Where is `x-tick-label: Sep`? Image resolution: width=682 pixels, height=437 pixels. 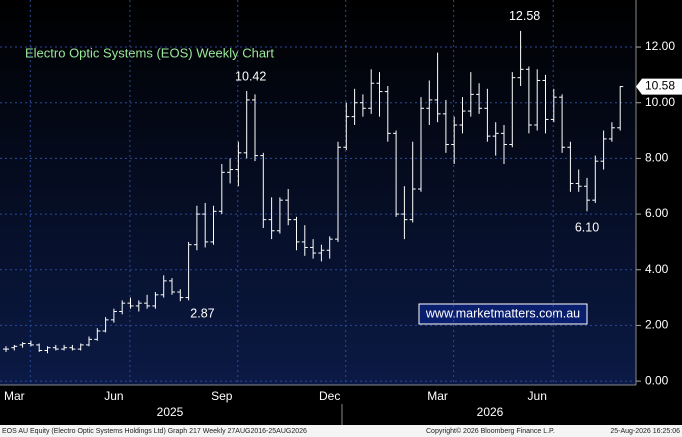 x-tick-label: Sep is located at coordinates (222, 396).